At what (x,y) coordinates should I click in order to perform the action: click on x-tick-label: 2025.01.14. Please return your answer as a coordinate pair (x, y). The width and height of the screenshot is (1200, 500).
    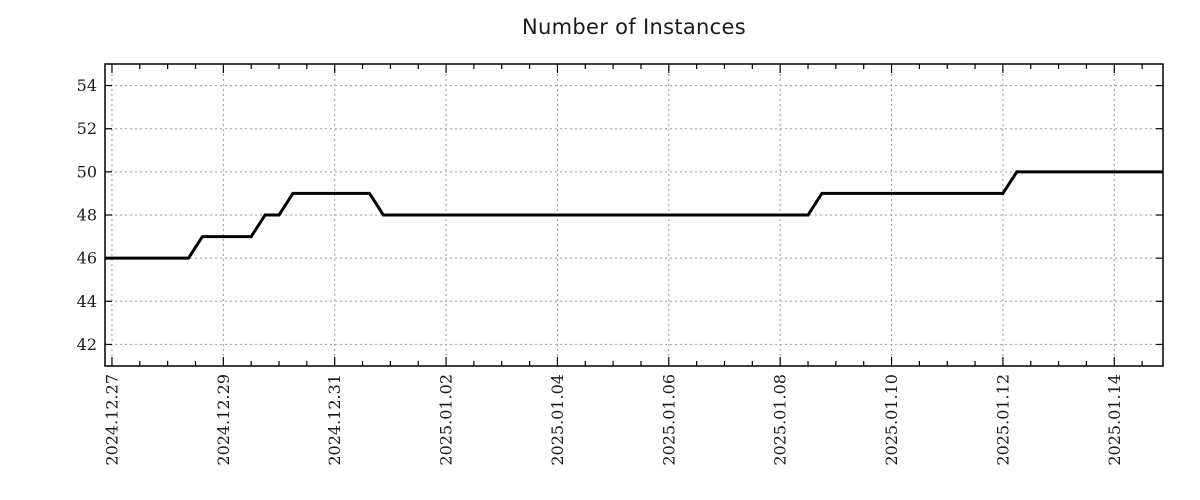
    Looking at the image, I should click on (1114, 420).